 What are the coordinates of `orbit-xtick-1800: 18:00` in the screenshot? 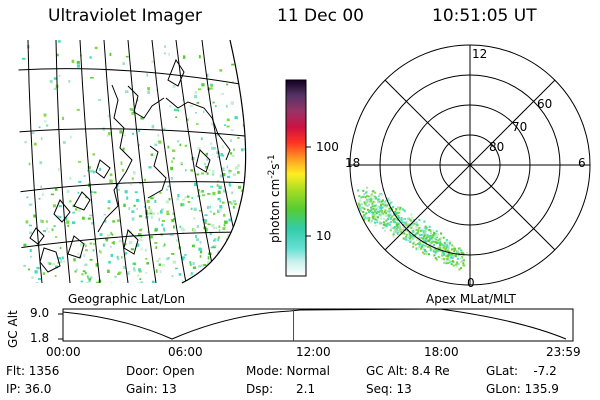 It's located at (441, 352).